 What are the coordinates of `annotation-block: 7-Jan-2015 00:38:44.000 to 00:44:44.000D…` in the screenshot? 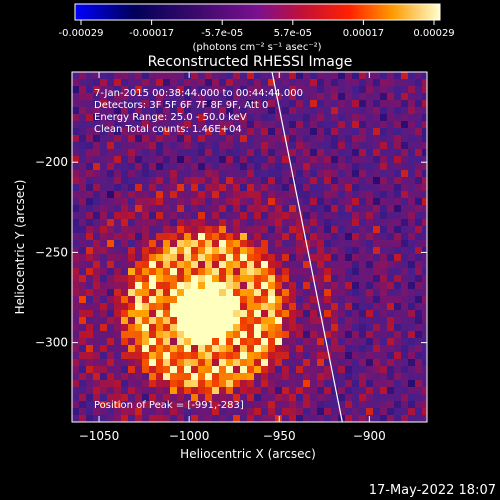 It's located at (198, 111).